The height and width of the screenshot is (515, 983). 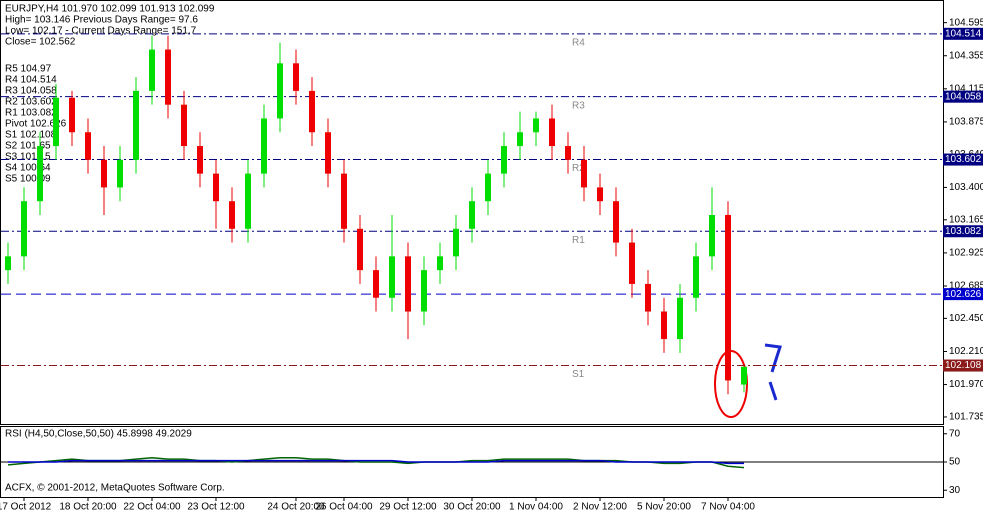 I want to click on pivot-info: Pivot 102.626, so click(x=36, y=124).